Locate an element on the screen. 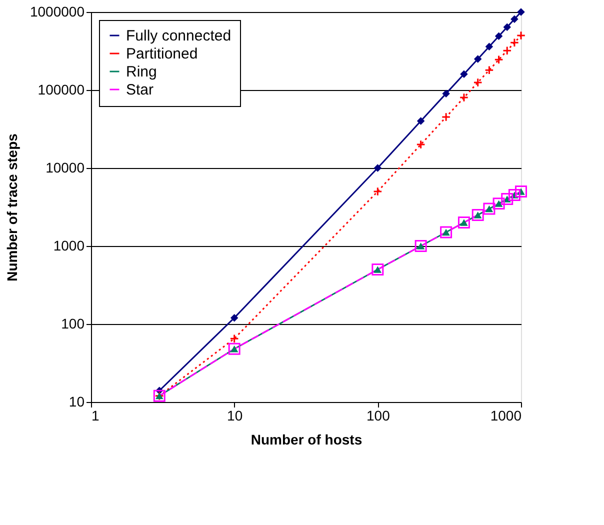  y-tick-label: 10000 is located at coordinates (65, 168).